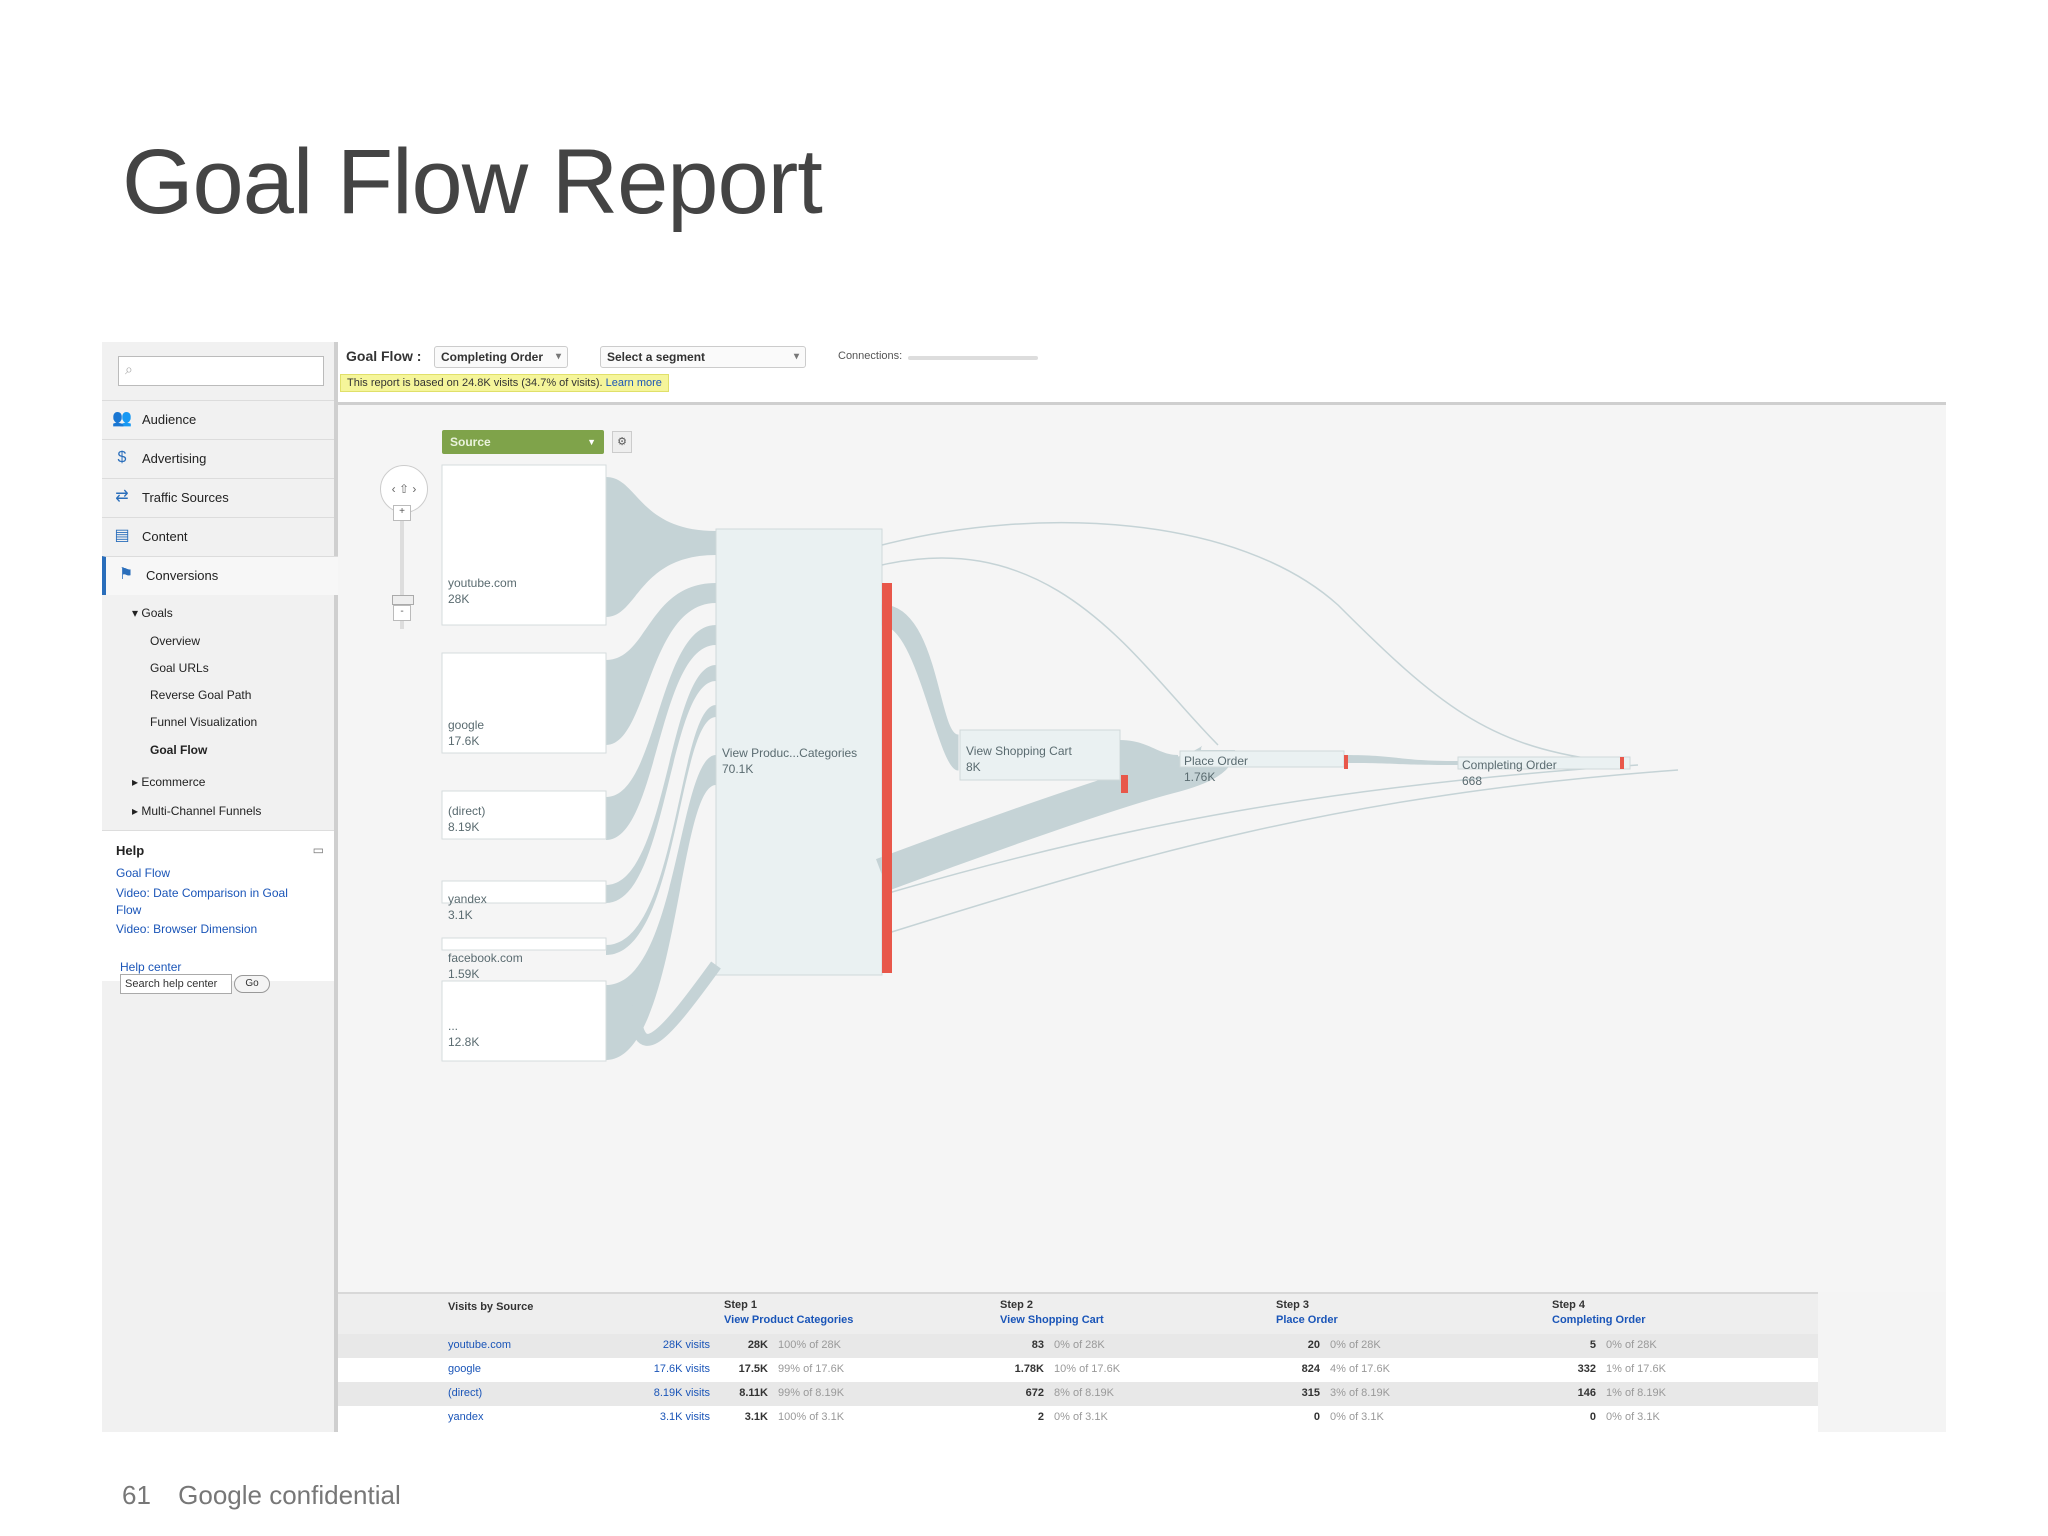 The image size is (2048, 1536). Describe the element at coordinates (1599, 1320) in the screenshot. I see `step-link: Completing Order` at that location.